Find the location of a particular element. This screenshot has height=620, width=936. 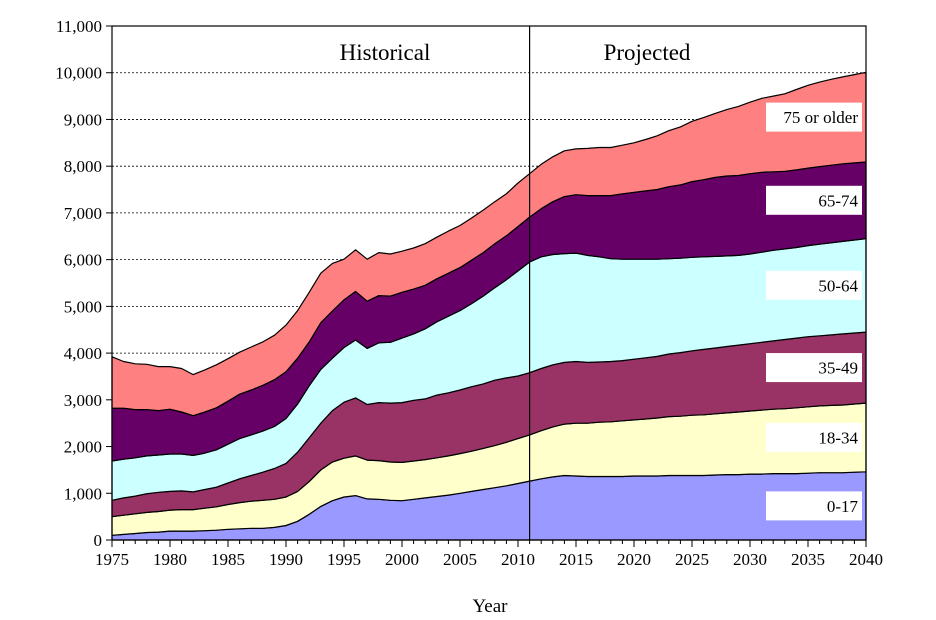

x-tick-label-4: 1995 is located at coordinates (344, 559).